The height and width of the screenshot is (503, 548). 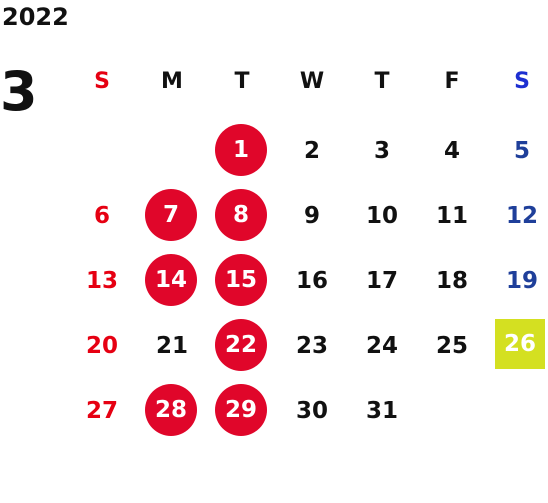 I want to click on marked-day-cell: 8, so click(x=241, y=215).